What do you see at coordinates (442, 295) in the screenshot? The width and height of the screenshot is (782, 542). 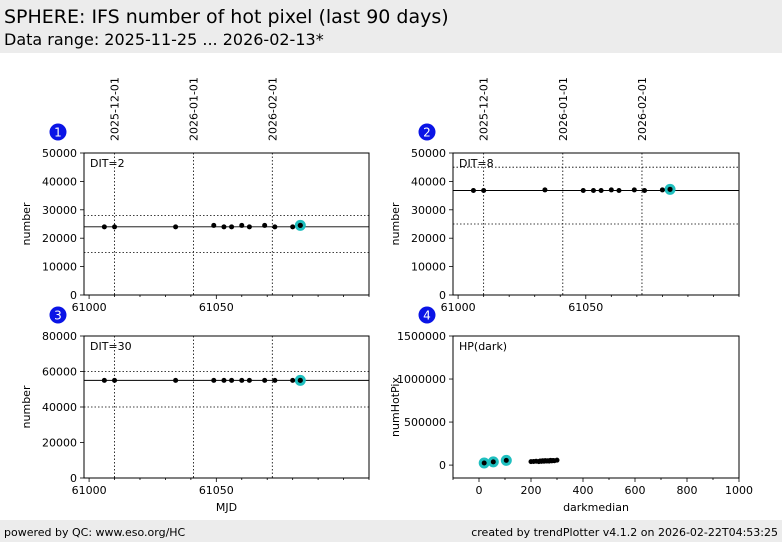 I see `chart-2-y-tick-label: 0` at bounding box center [442, 295].